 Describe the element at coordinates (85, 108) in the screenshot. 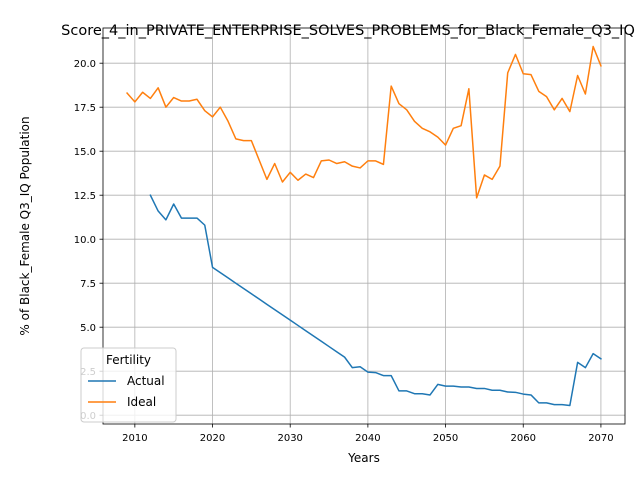

I see `y-tick-label: 17.5` at that location.